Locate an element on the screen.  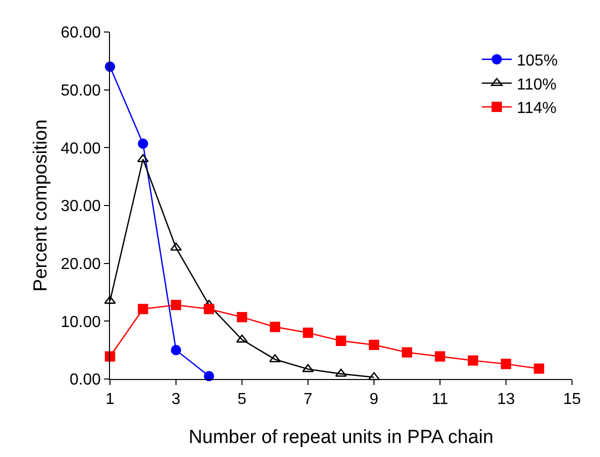
legend-label: 114% is located at coordinates (536, 109).